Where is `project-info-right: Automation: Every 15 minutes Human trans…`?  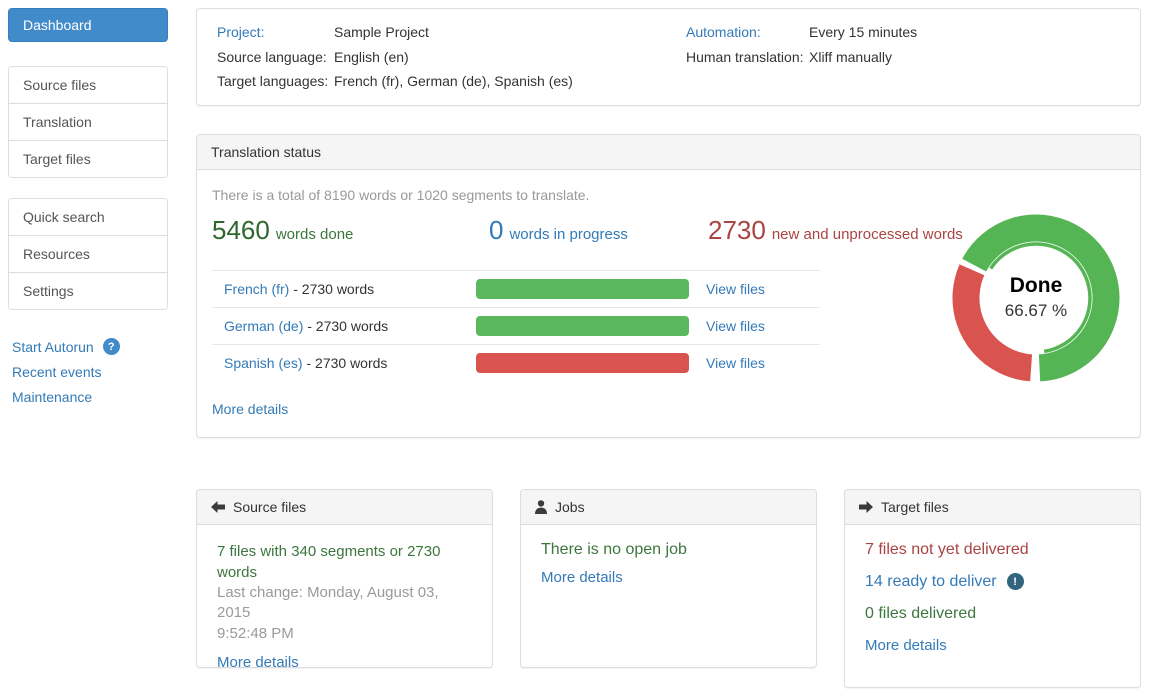
project-info-right: Automation: Every 15 minutes Human trans… is located at coordinates (801, 57).